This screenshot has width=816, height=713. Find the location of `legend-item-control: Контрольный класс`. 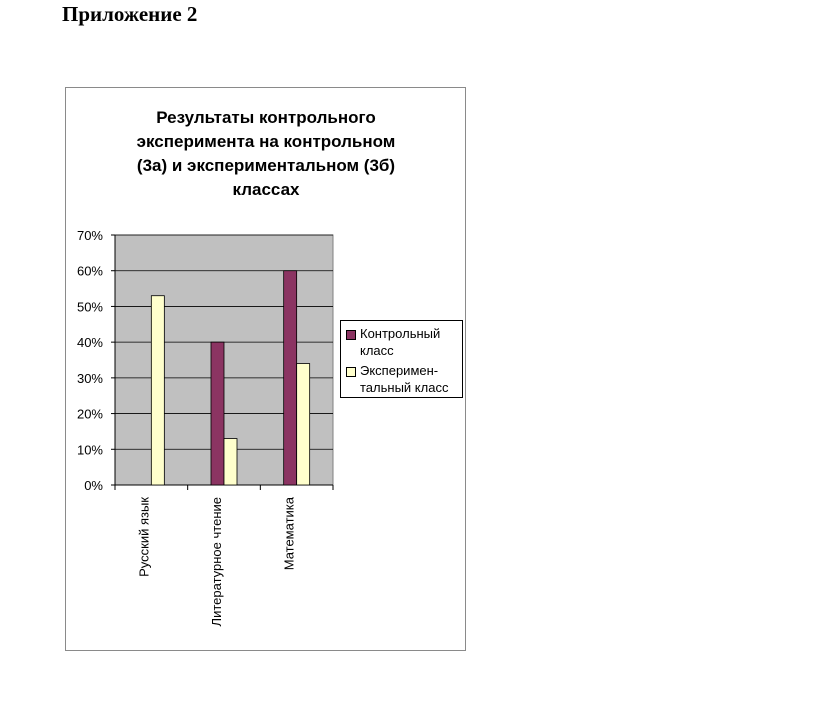

legend-item-control: Контрольный класс is located at coordinates (403, 342).